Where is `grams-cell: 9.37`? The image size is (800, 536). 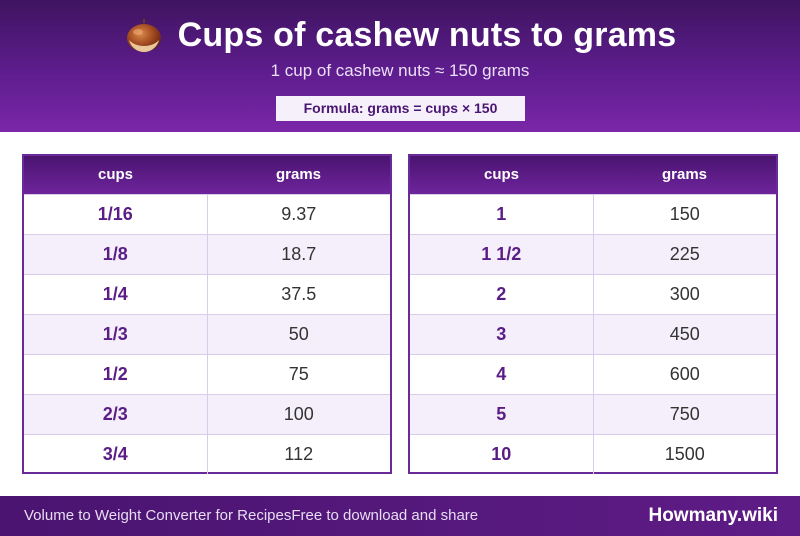
grams-cell: 9.37 is located at coordinates (299, 214).